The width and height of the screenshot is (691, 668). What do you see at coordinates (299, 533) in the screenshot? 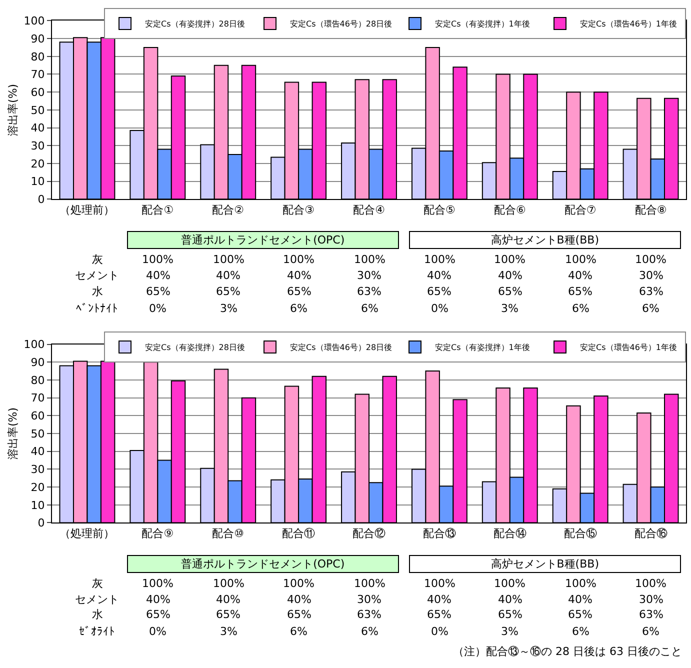
I see `x-tick-label: 配合⑪` at bounding box center [299, 533].